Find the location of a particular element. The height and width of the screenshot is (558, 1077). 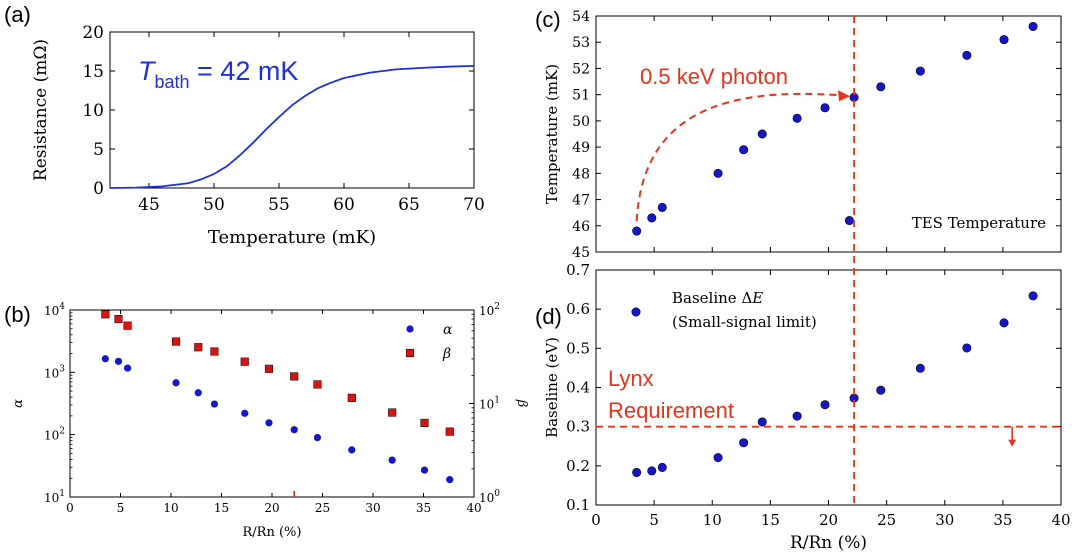

requirement-label: Lynx is located at coordinates (631, 378).